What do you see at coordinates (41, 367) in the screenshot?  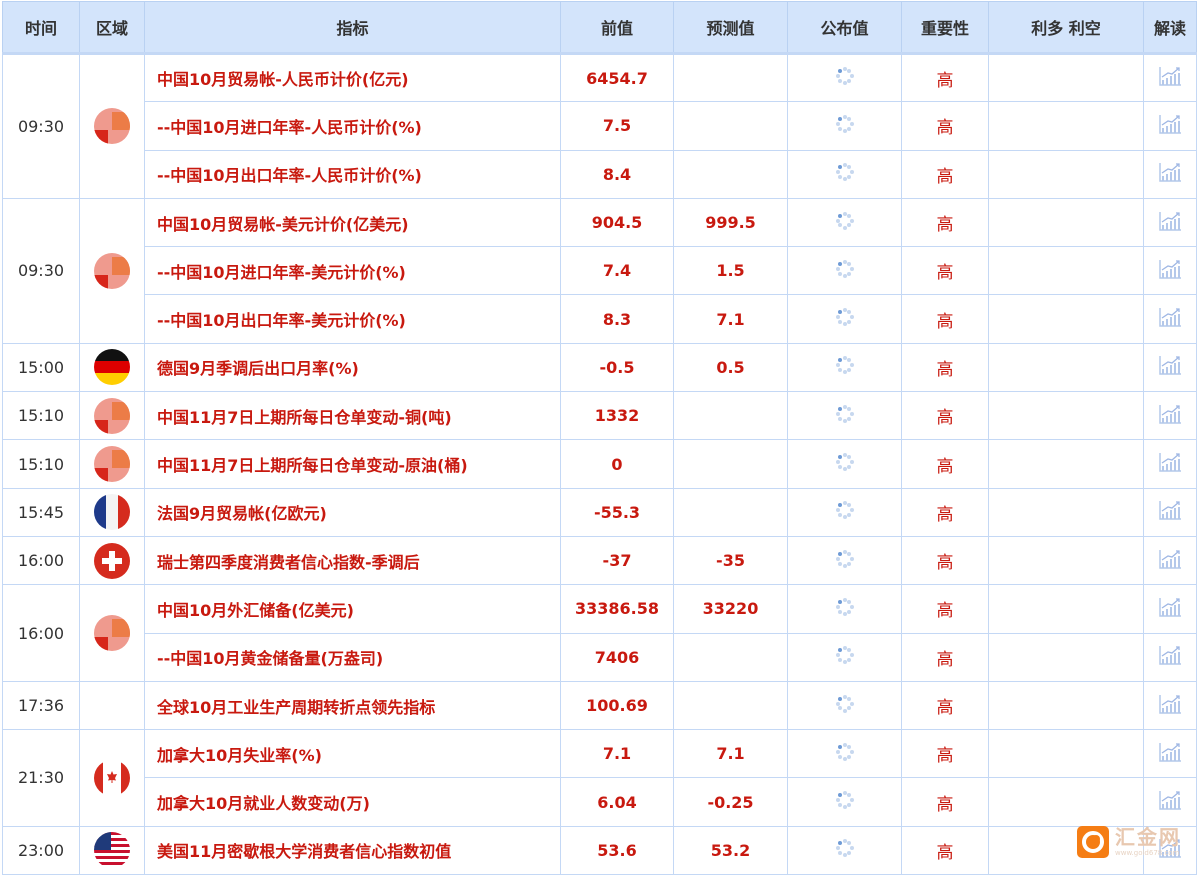 I see `time-cell: 15:00` at bounding box center [41, 367].